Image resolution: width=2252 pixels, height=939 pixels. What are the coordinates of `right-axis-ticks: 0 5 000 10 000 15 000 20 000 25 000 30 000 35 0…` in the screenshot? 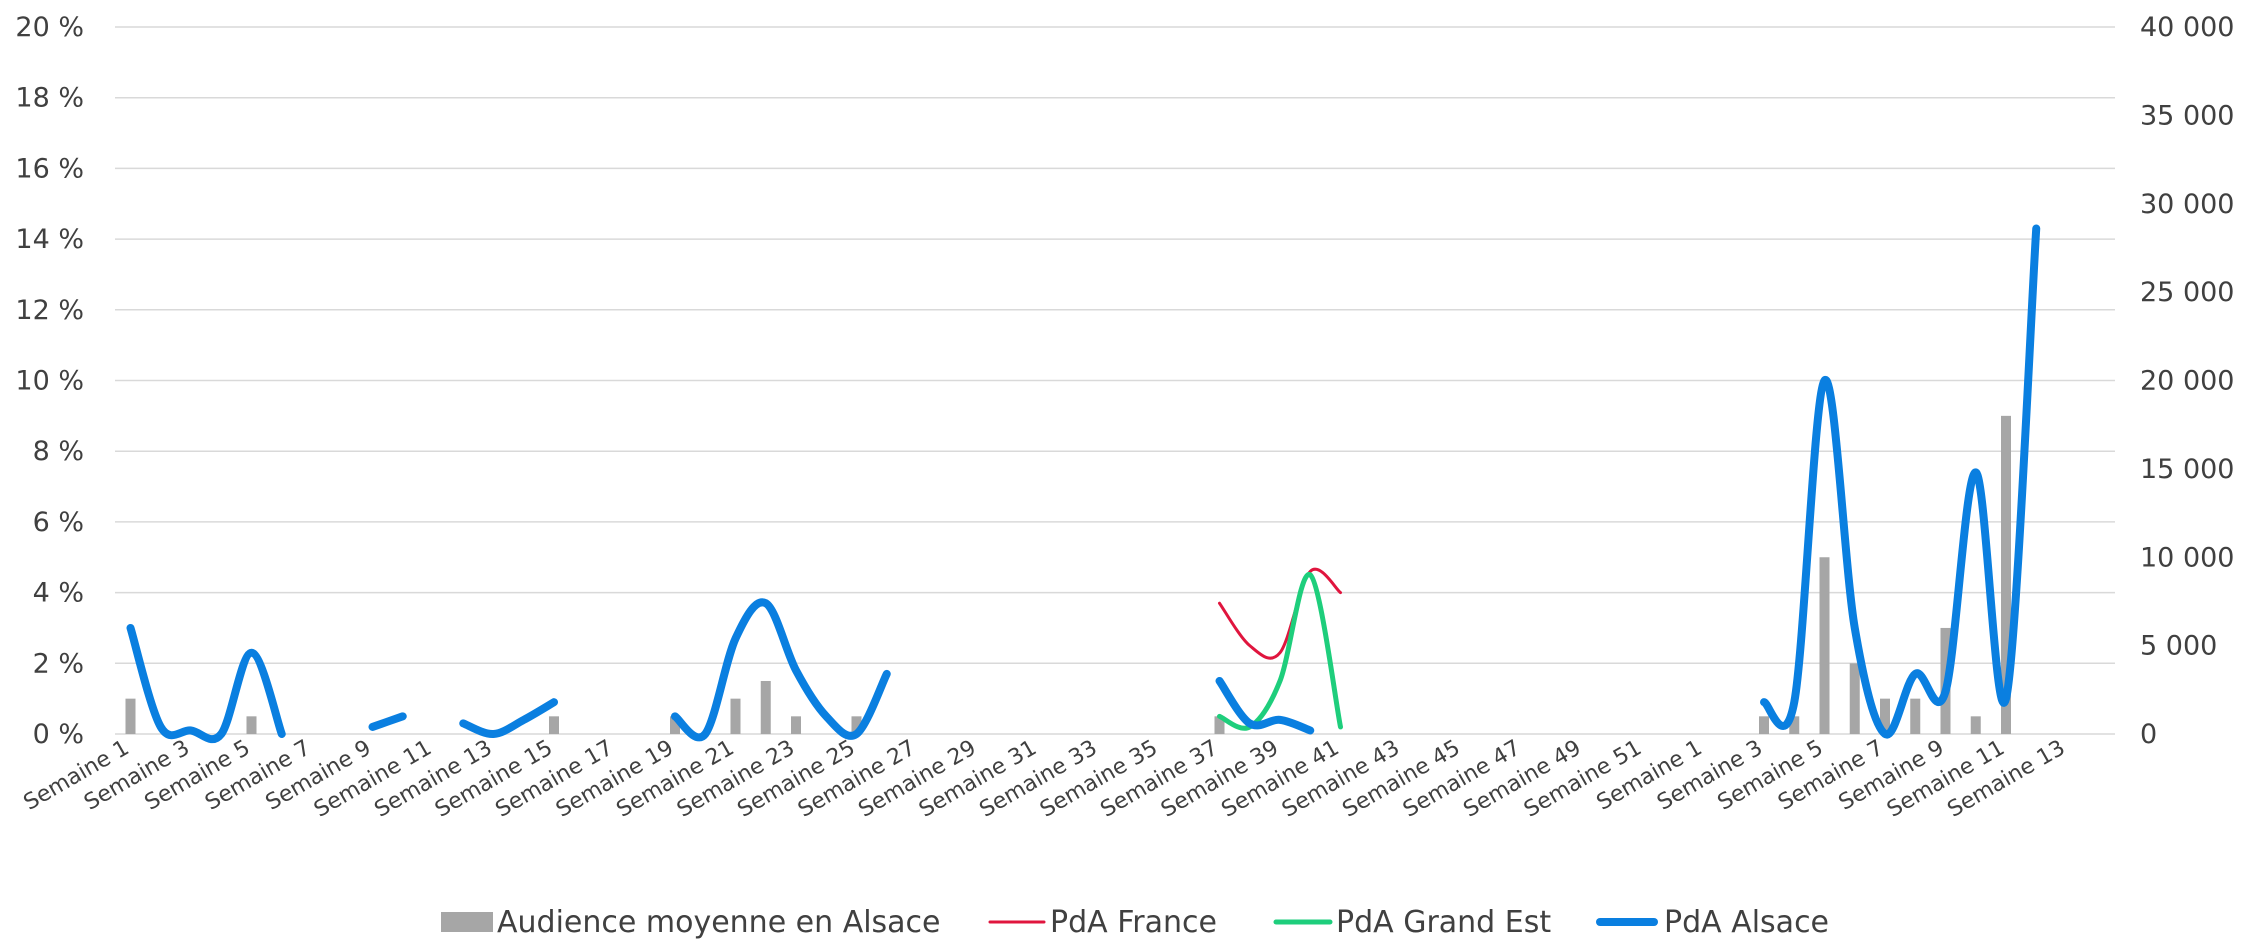 It's located at (2187, 381).